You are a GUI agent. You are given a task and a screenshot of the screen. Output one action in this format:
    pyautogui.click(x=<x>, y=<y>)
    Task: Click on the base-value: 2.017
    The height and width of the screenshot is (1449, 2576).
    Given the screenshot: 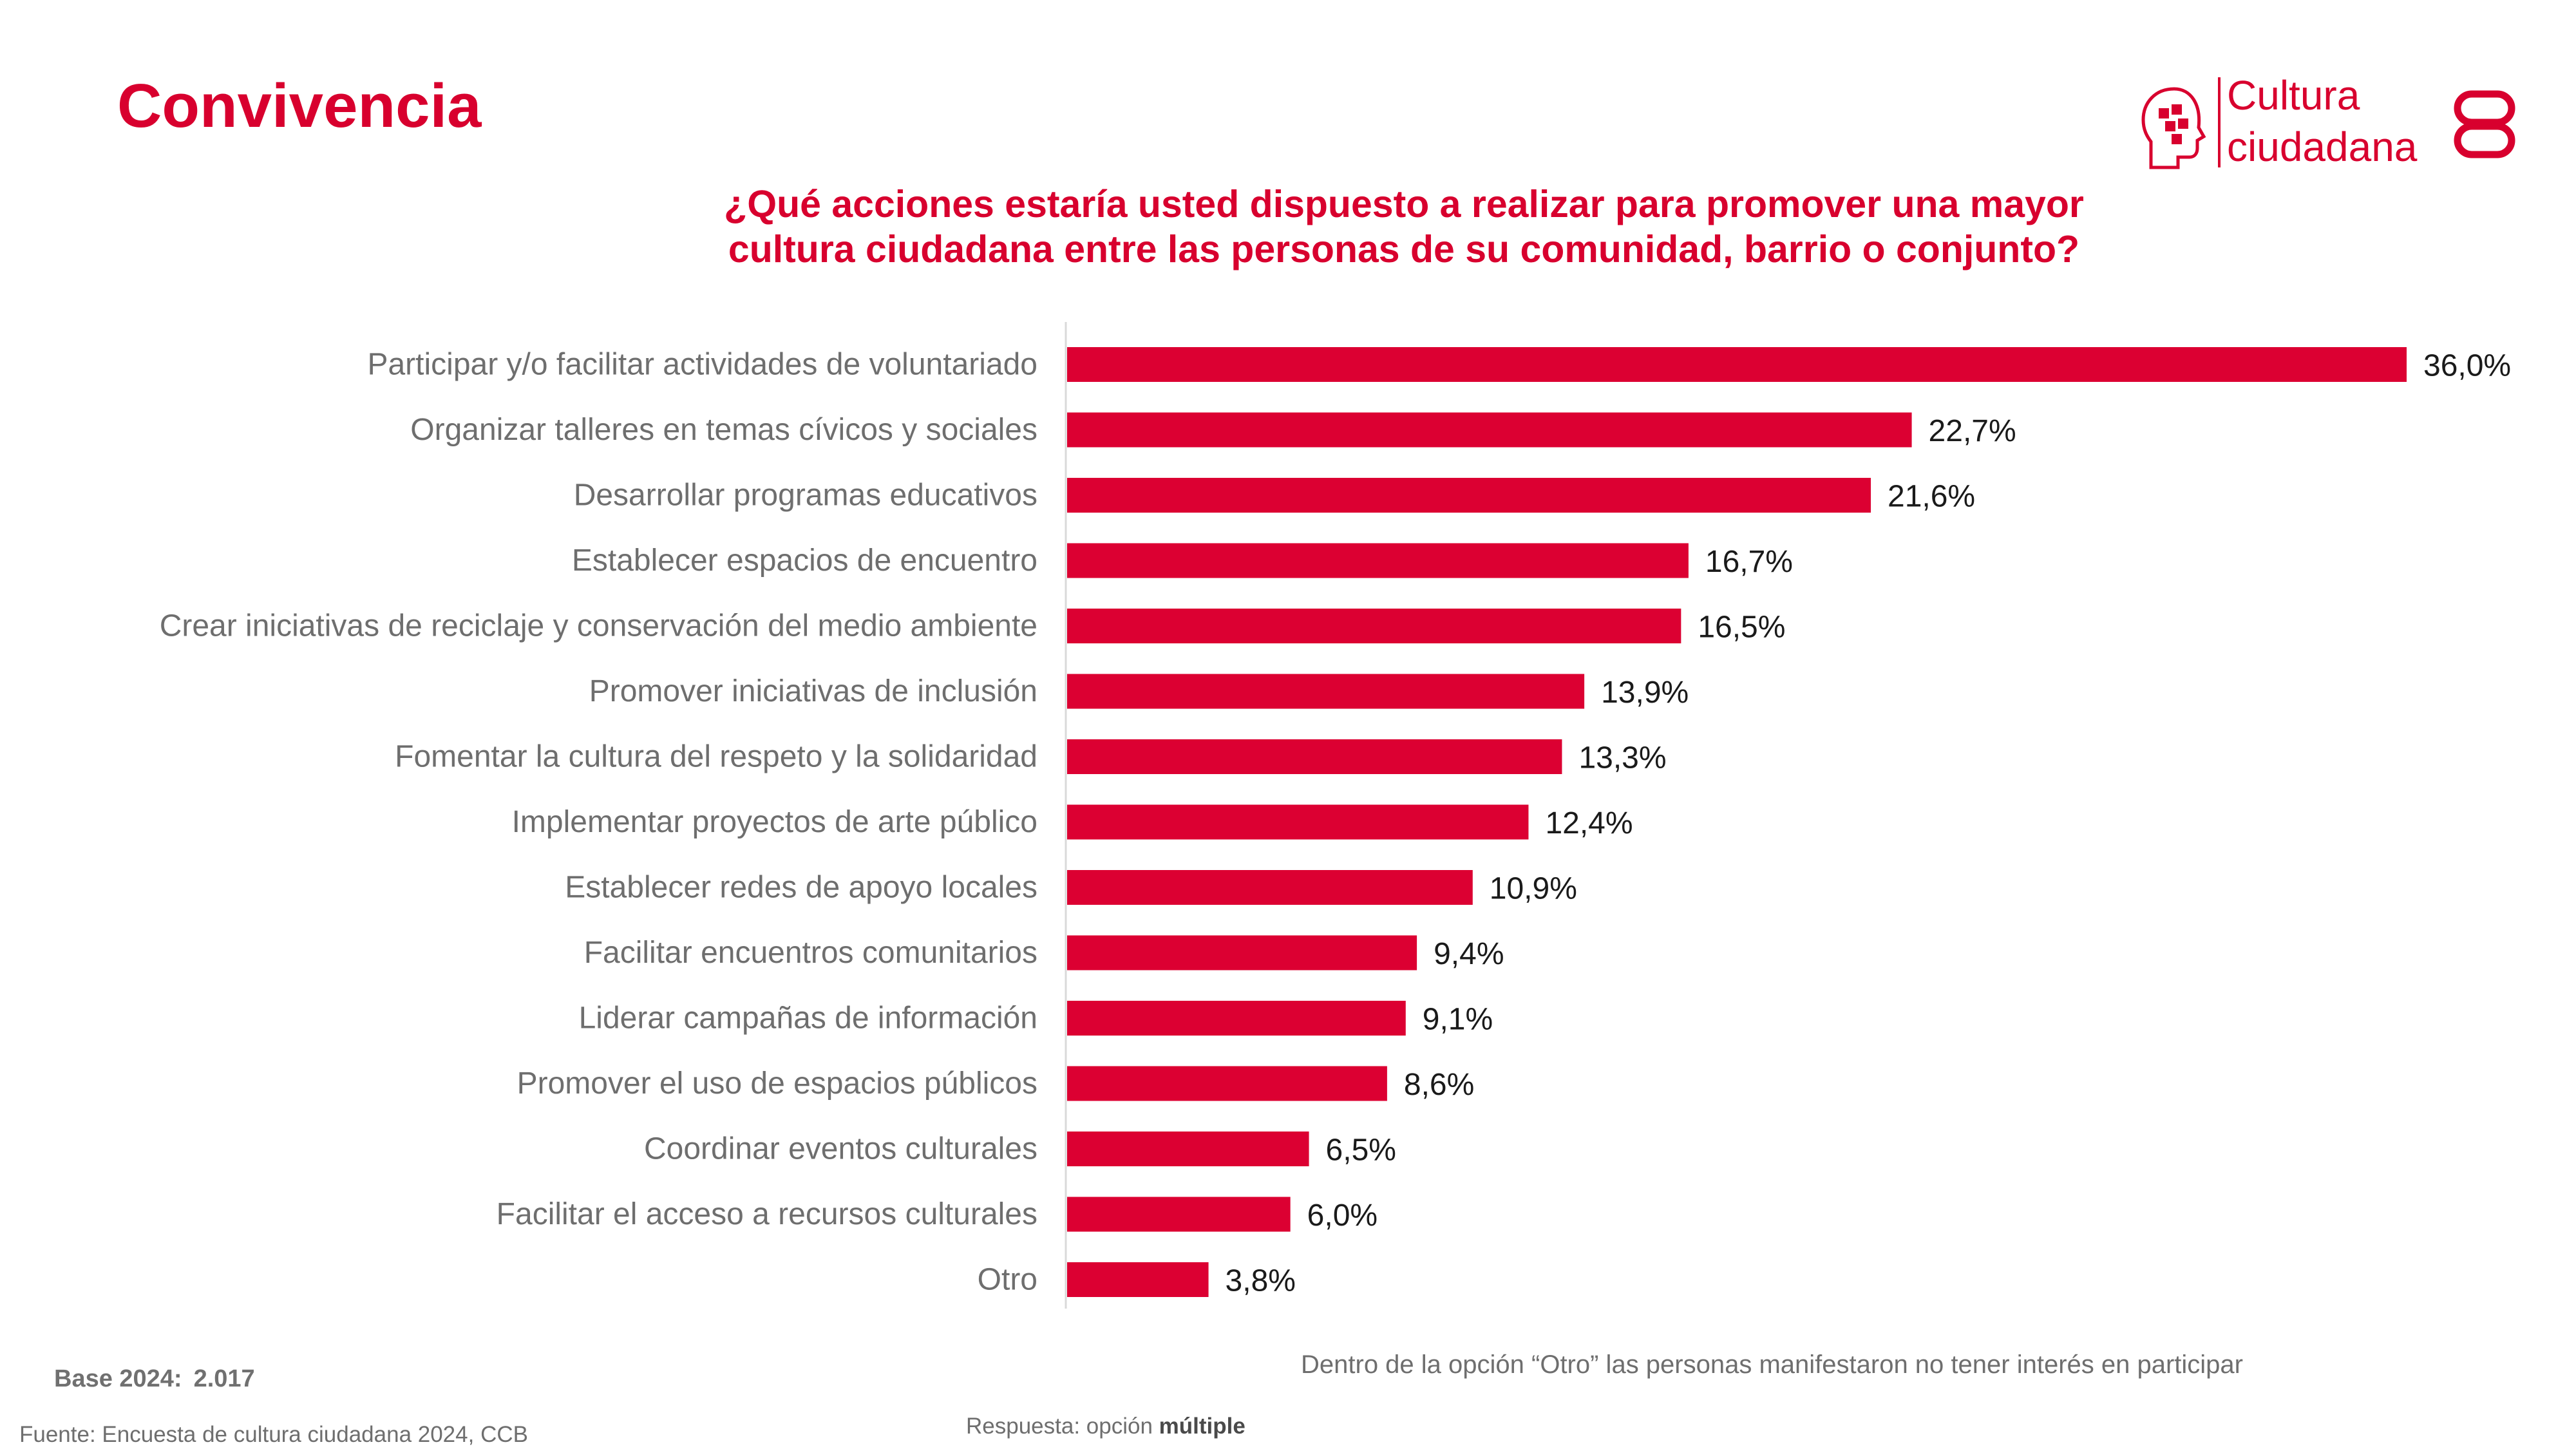 What is the action you would take?
    pyautogui.click(x=224, y=1378)
    